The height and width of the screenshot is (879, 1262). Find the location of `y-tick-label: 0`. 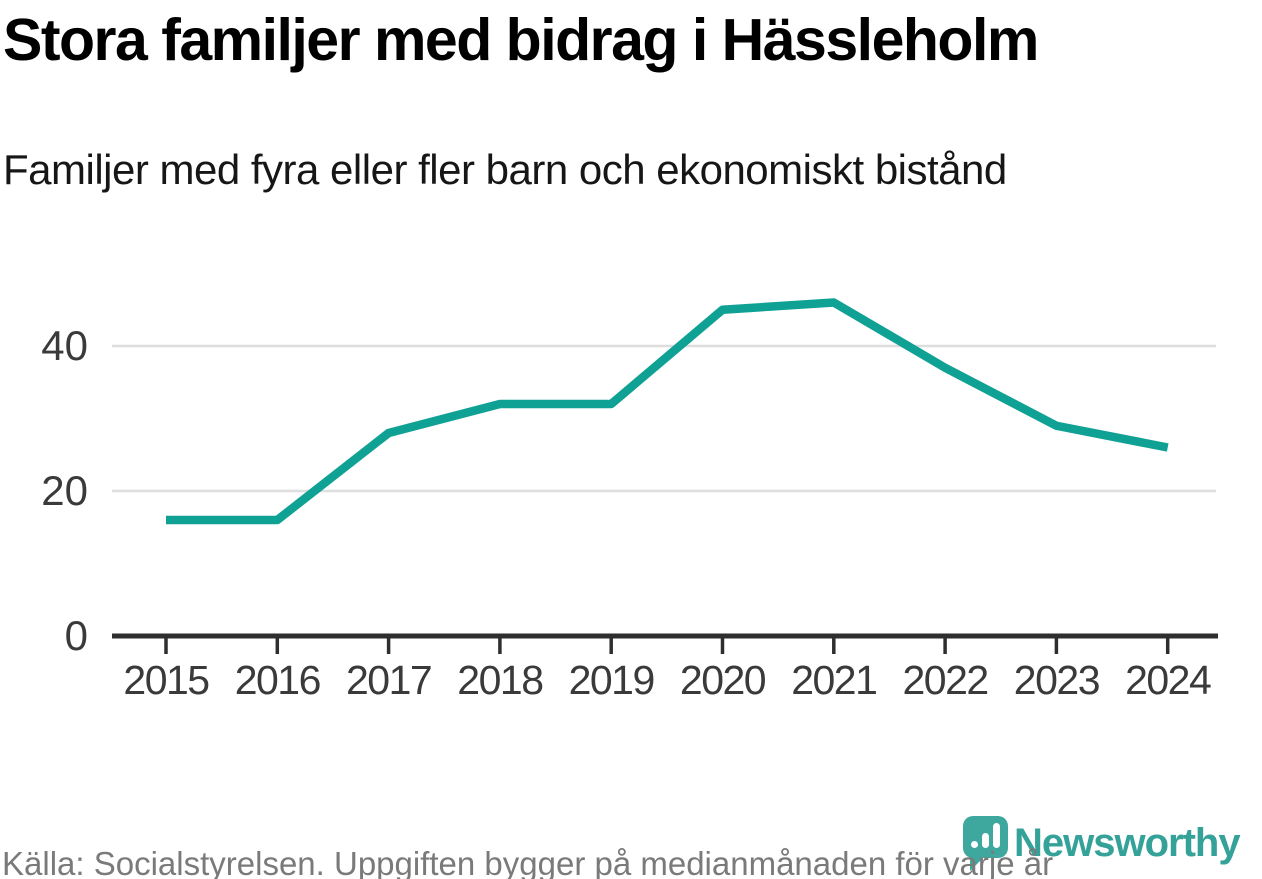

y-tick-label: 0 is located at coordinates (76, 635).